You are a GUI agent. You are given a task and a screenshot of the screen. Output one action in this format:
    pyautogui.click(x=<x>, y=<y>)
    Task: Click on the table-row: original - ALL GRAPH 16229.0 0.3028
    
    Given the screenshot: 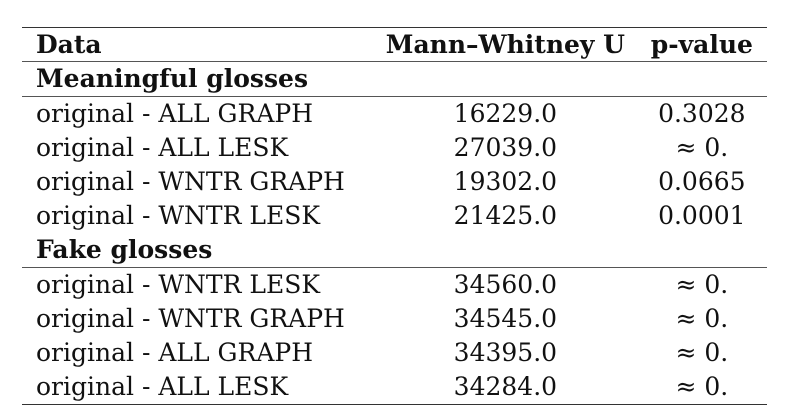 What is the action you would take?
    pyautogui.click(x=394, y=114)
    